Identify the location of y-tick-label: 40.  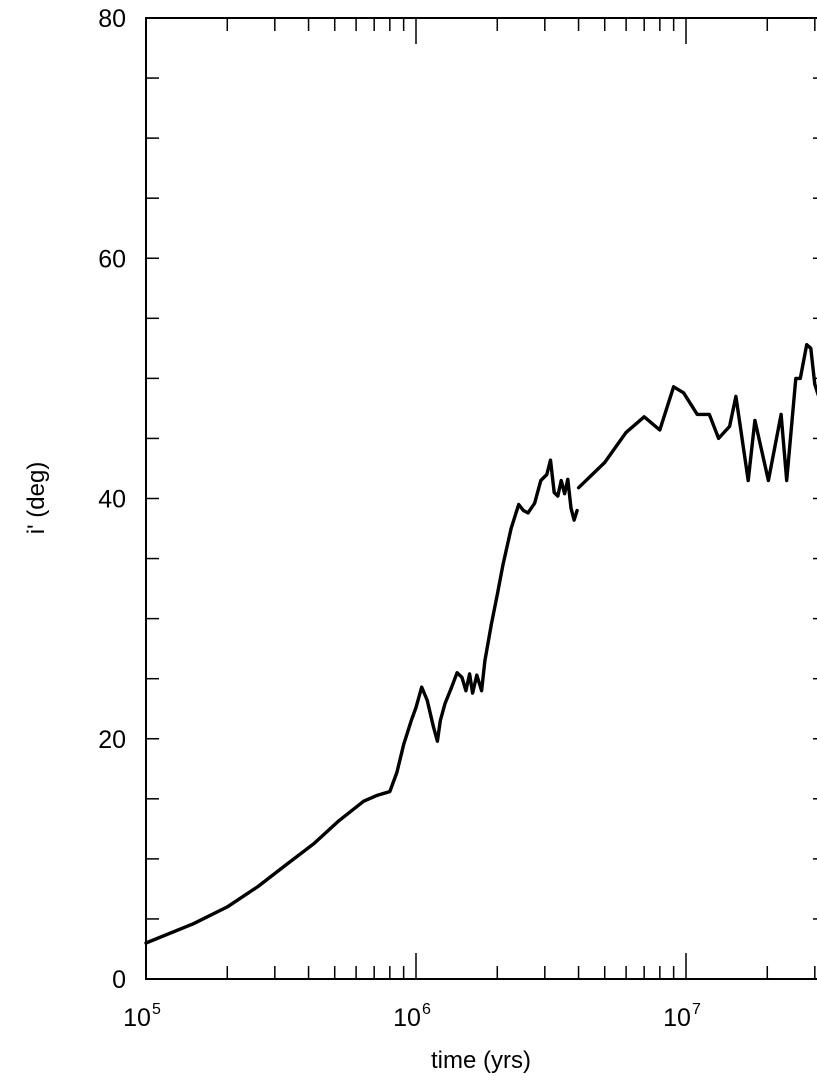
(112, 500).